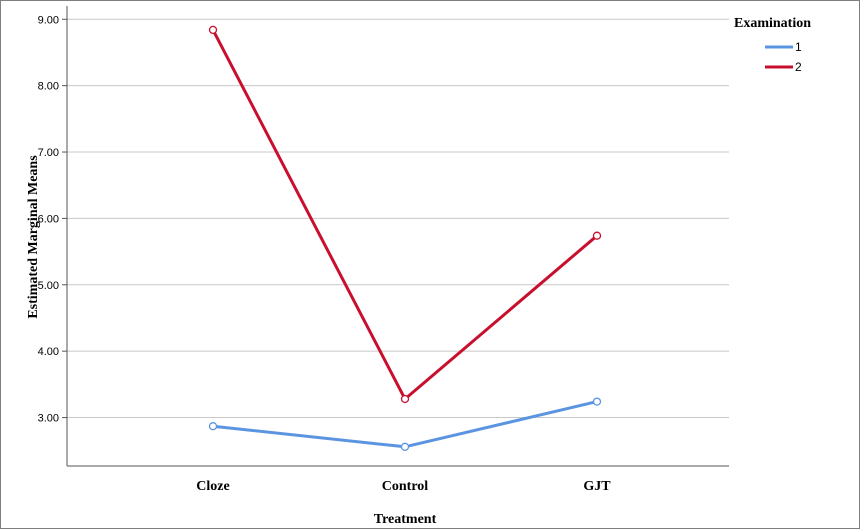  I want to click on y-axis-title: Estimated Marginal Means, so click(33, 237).